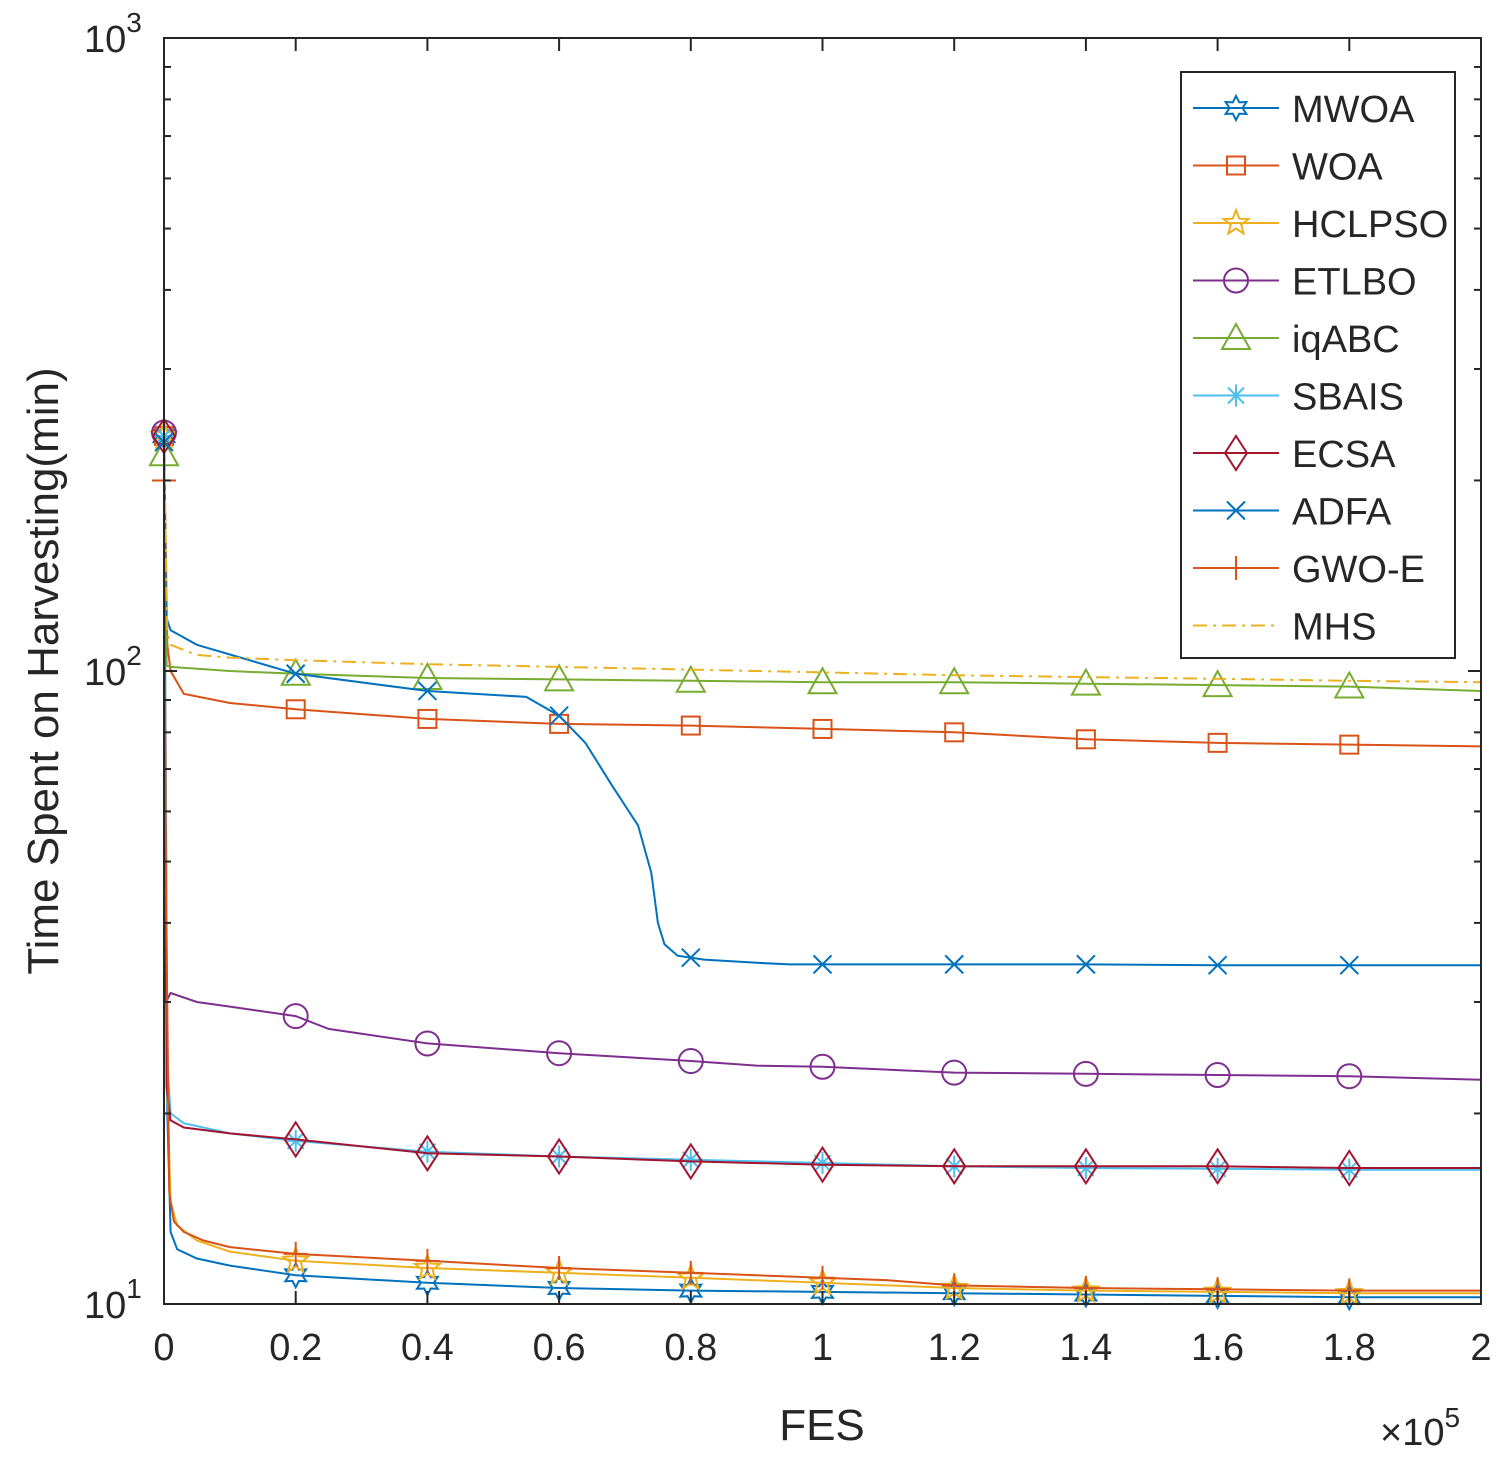 The width and height of the screenshot is (1506, 1470). I want to click on legend-item-adfa: ADFA, so click(1292, 513).